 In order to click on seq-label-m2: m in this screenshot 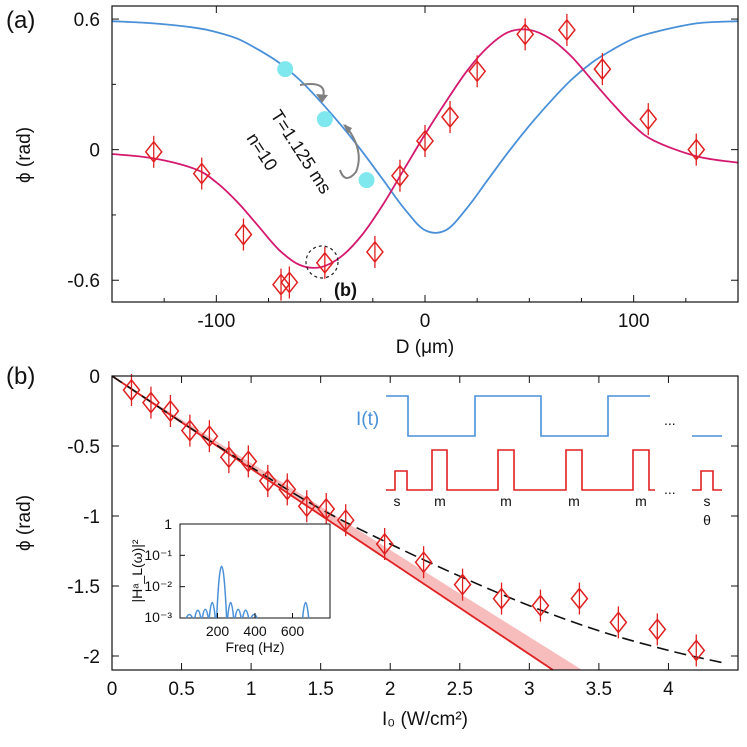, I will do `click(506, 501)`.